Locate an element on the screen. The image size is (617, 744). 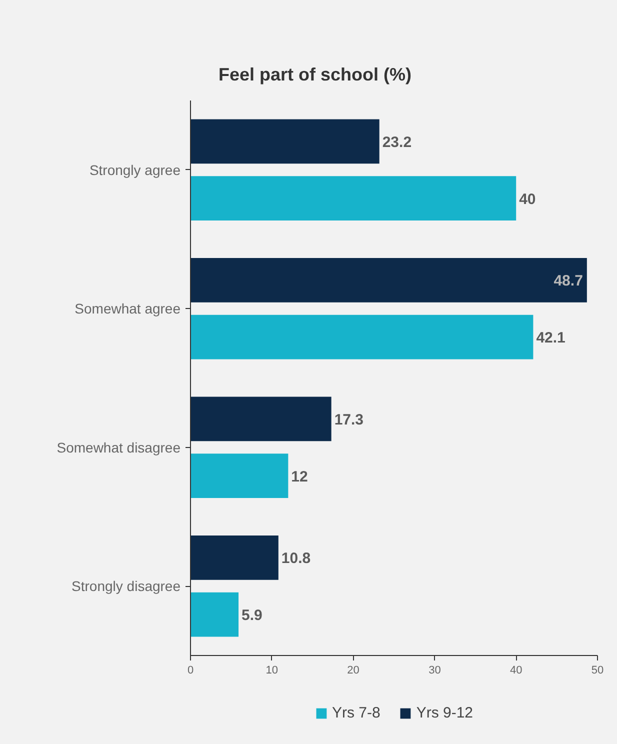
y-tick-label: Strongly disagree is located at coordinates (126, 586).